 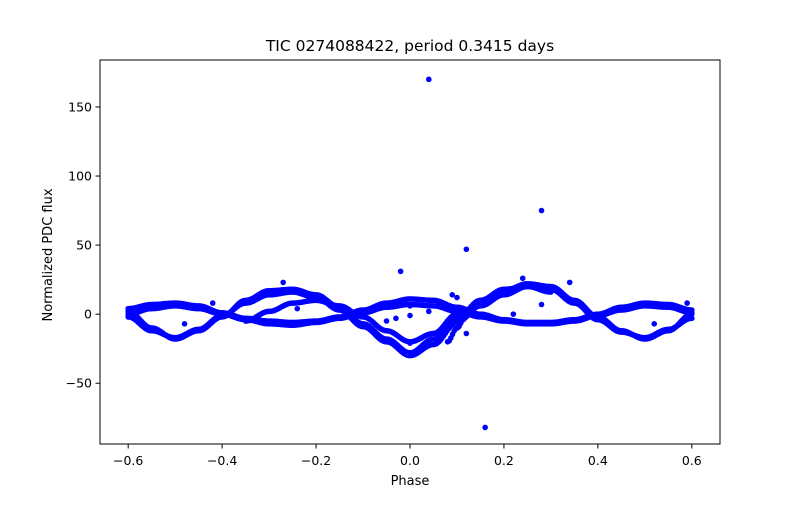 I want to click on y-tick-label: 0, so click(x=88, y=314).